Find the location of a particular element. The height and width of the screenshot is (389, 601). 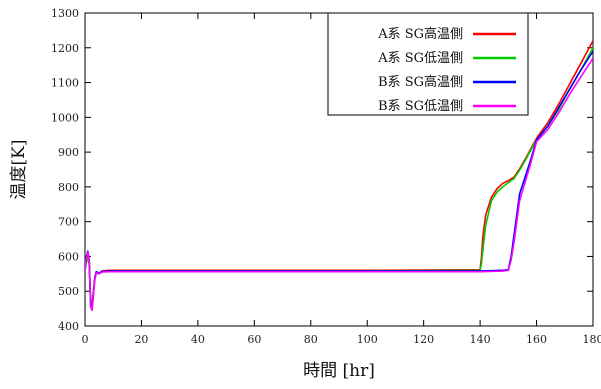

x-tick-label: 60 is located at coordinates (254, 339).